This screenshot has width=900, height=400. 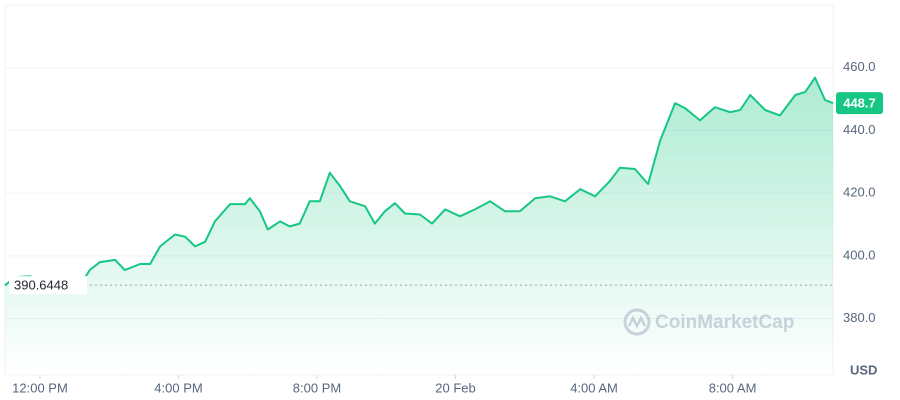 What do you see at coordinates (724, 322) in the screenshot?
I see `watermark-text: CoinMarketCap` at bounding box center [724, 322].